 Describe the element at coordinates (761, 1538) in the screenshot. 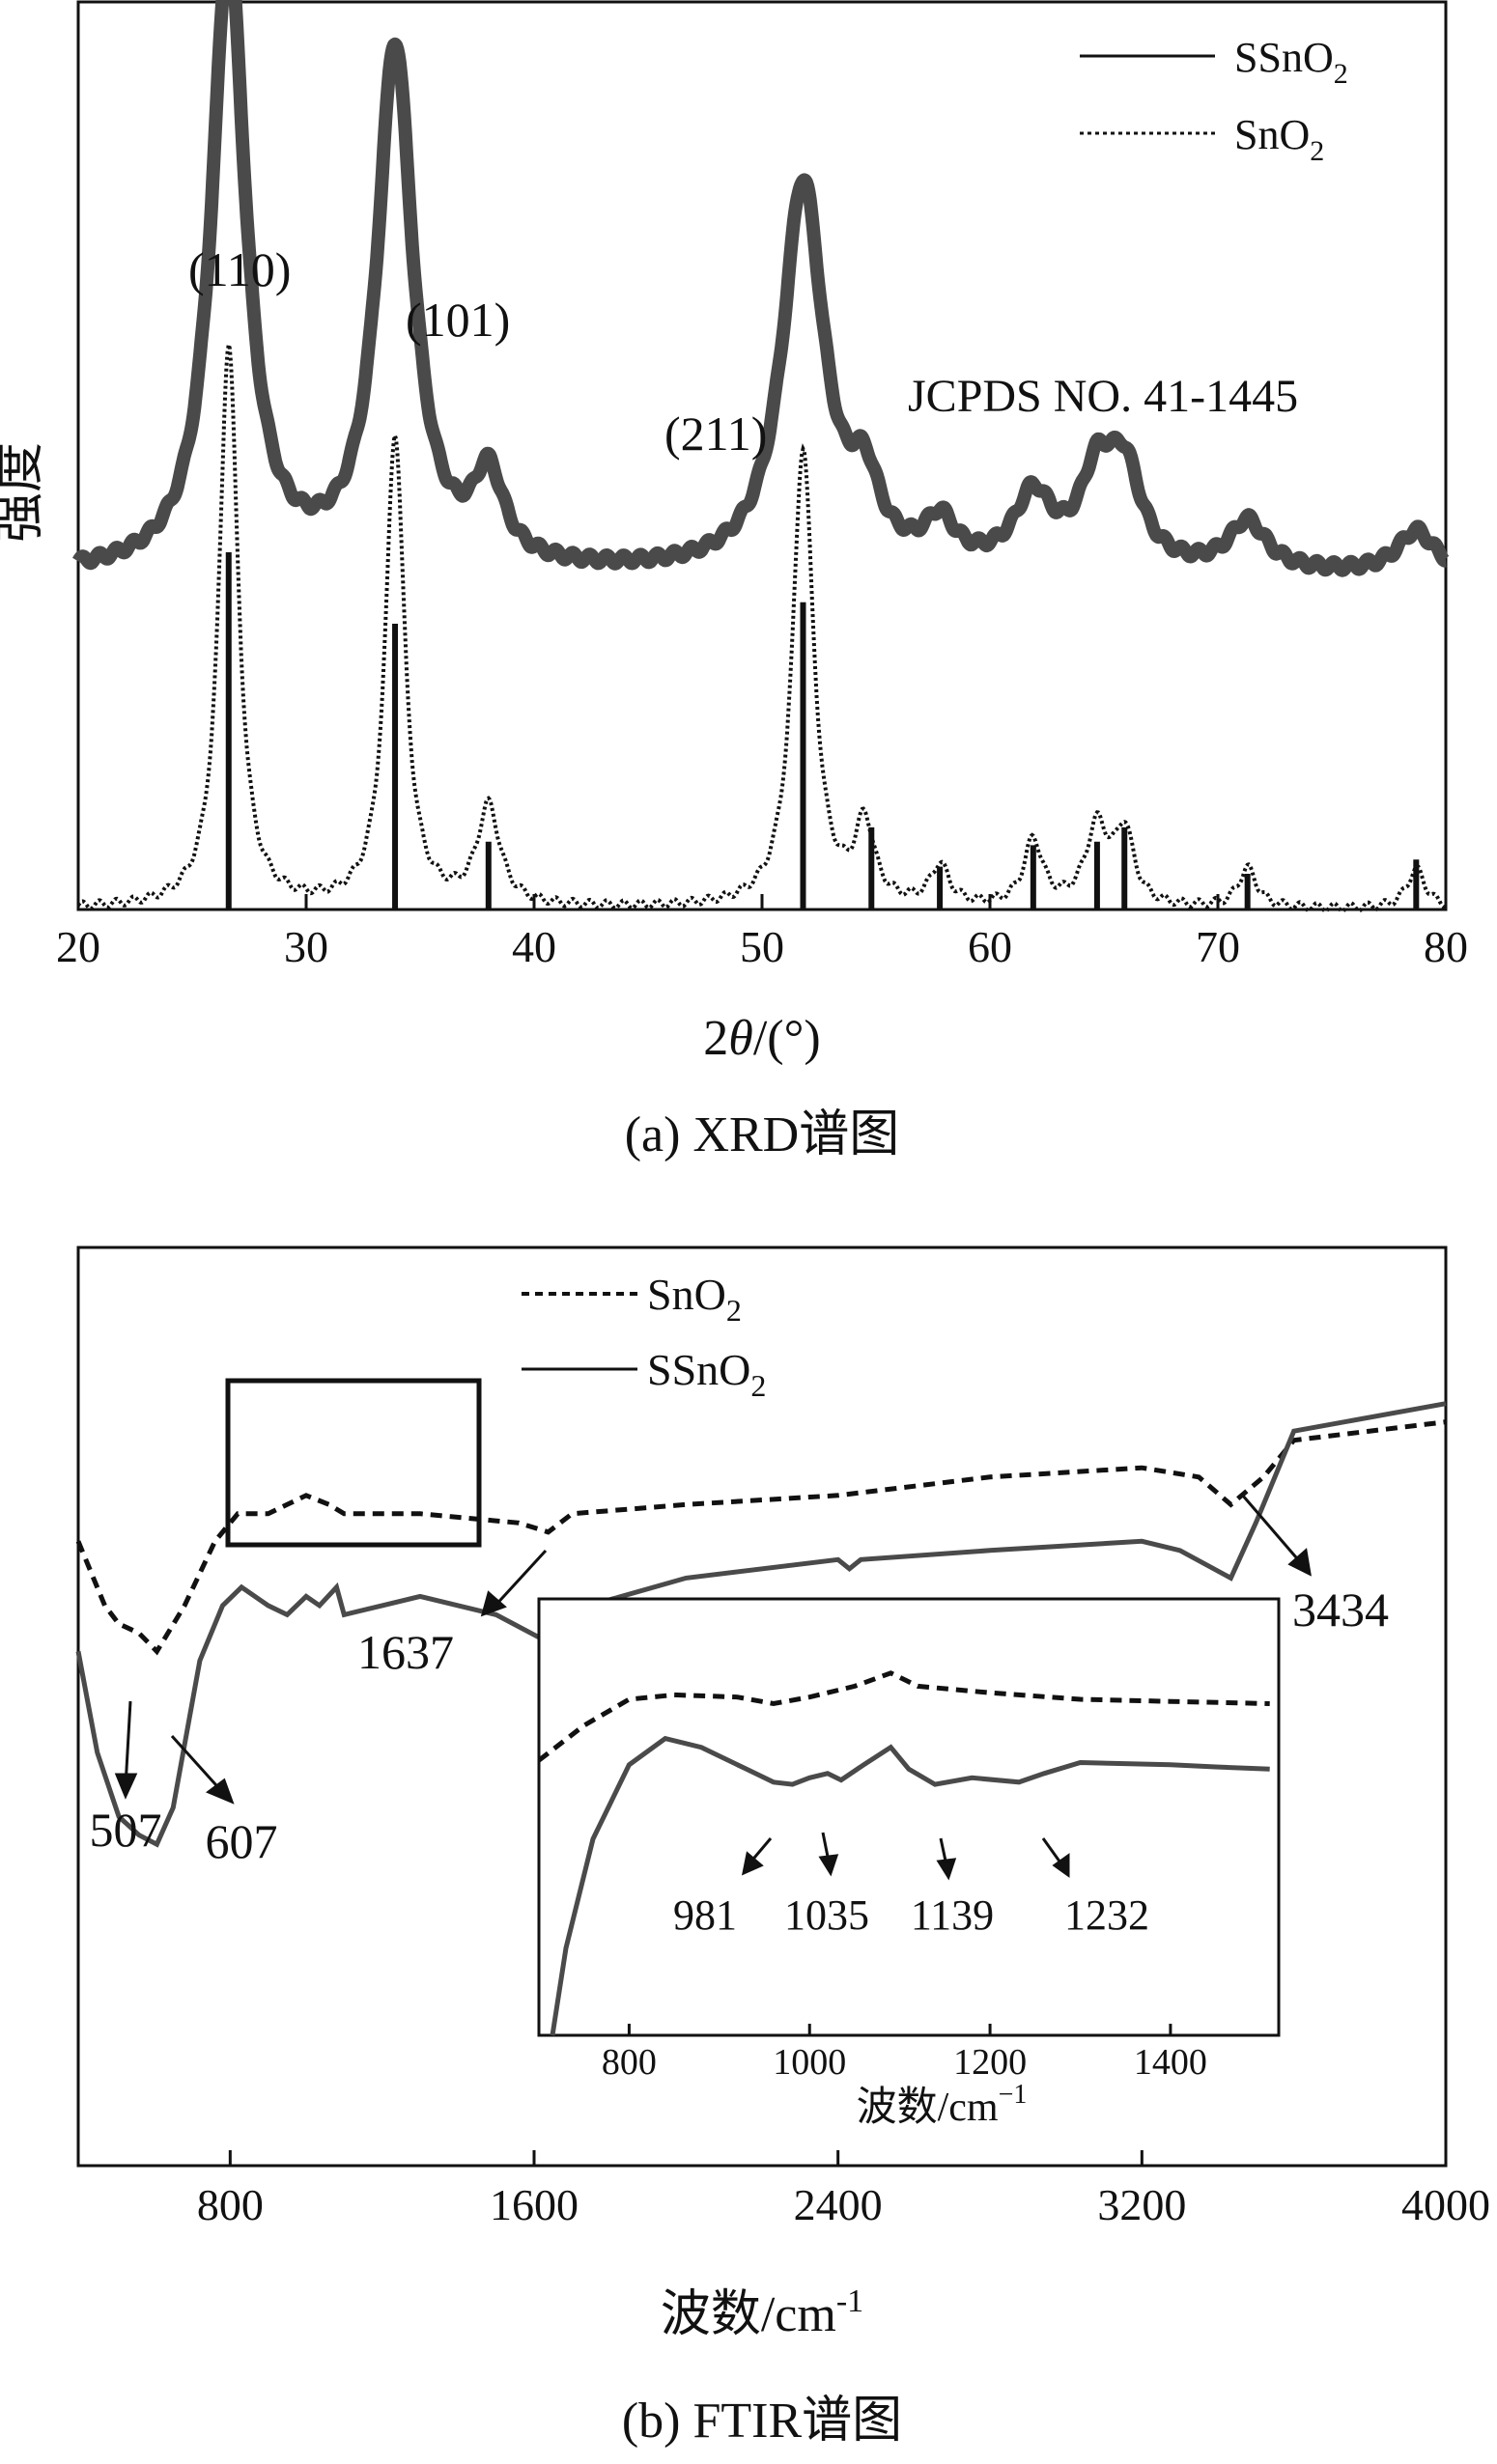

I see `ftir-series-sno2` at that location.